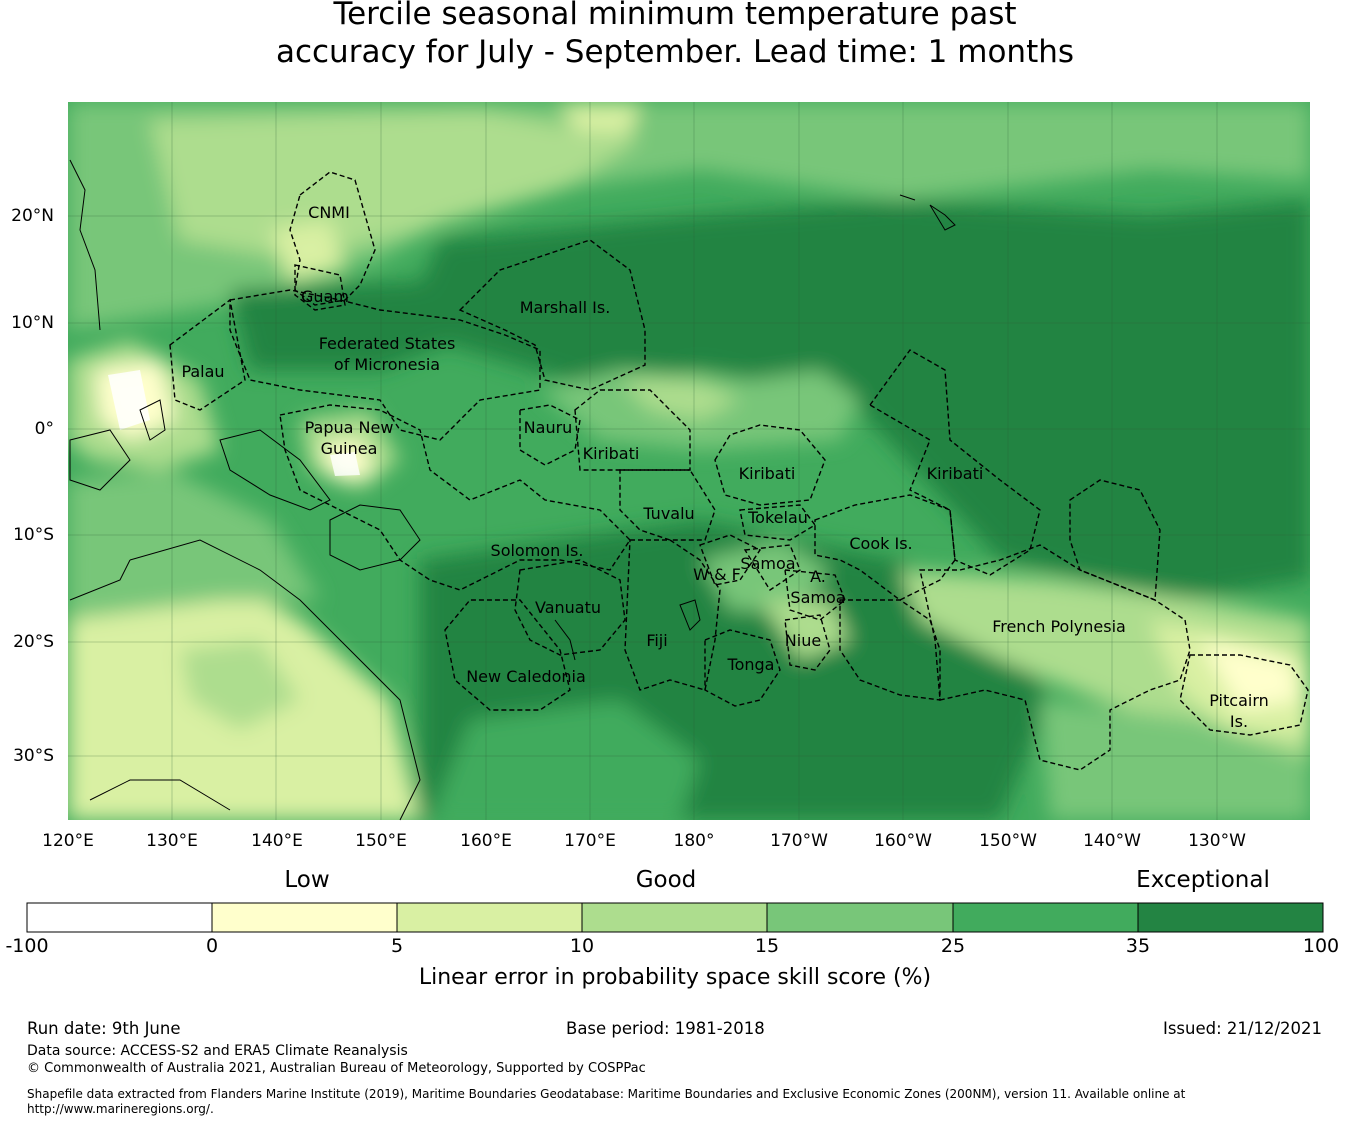 The height and width of the screenshot is (1125, 1350). I want to click on base-period: Base period: 1981-2018, so click(665, 1028).